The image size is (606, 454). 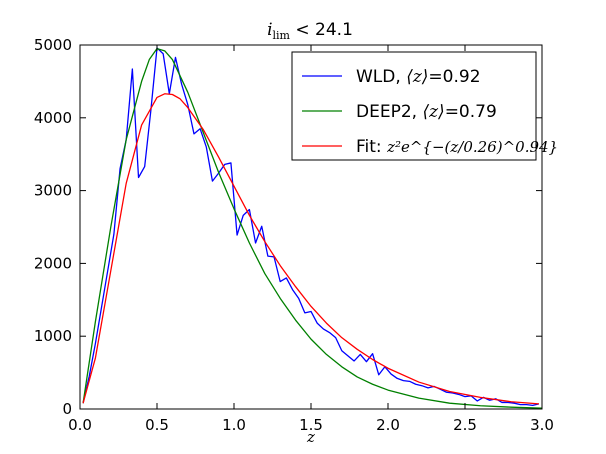 What do you see at coordinates (371, 147) in the screenshot?
I see `legend-fit-prefix: Fit:` at bounding box center [371, 147].